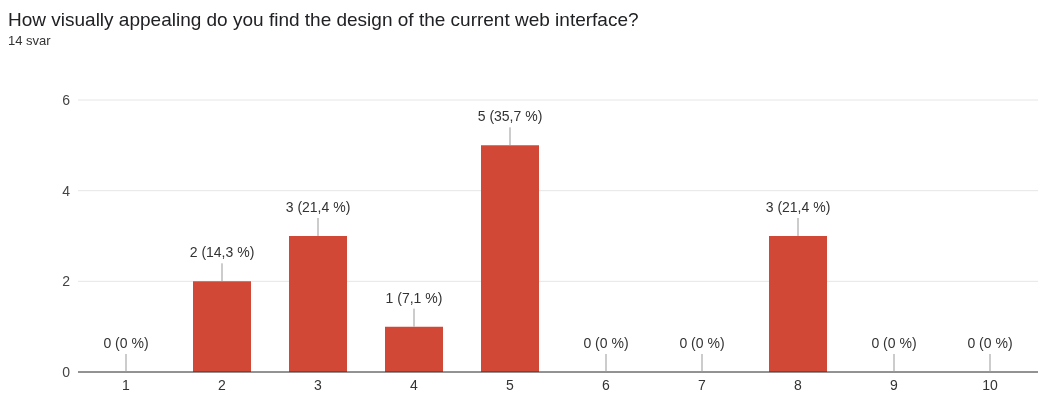 The height and width of the screenshot is (410, 1056). What do you see at coordinates (66, 281) in the screenshot?
I see `y-tick-label: 2` at bounding box center [66, 281].